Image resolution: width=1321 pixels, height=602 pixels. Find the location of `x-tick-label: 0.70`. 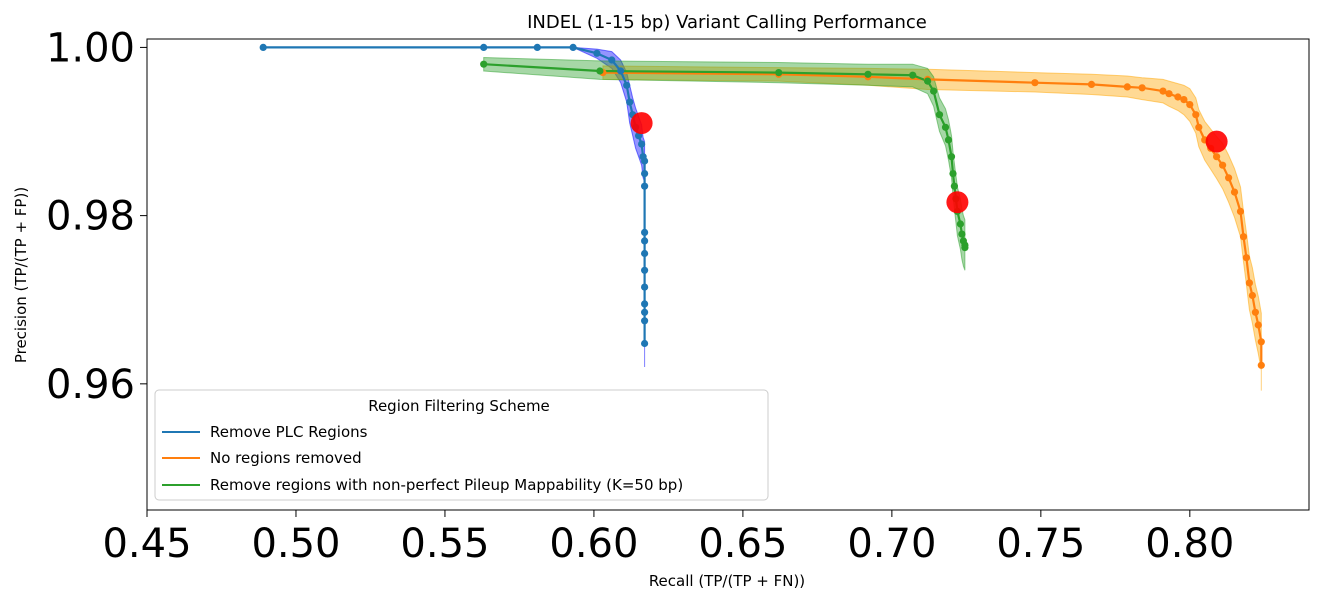

x-tick-label: 0.70 is located at coordinates (891, 544).